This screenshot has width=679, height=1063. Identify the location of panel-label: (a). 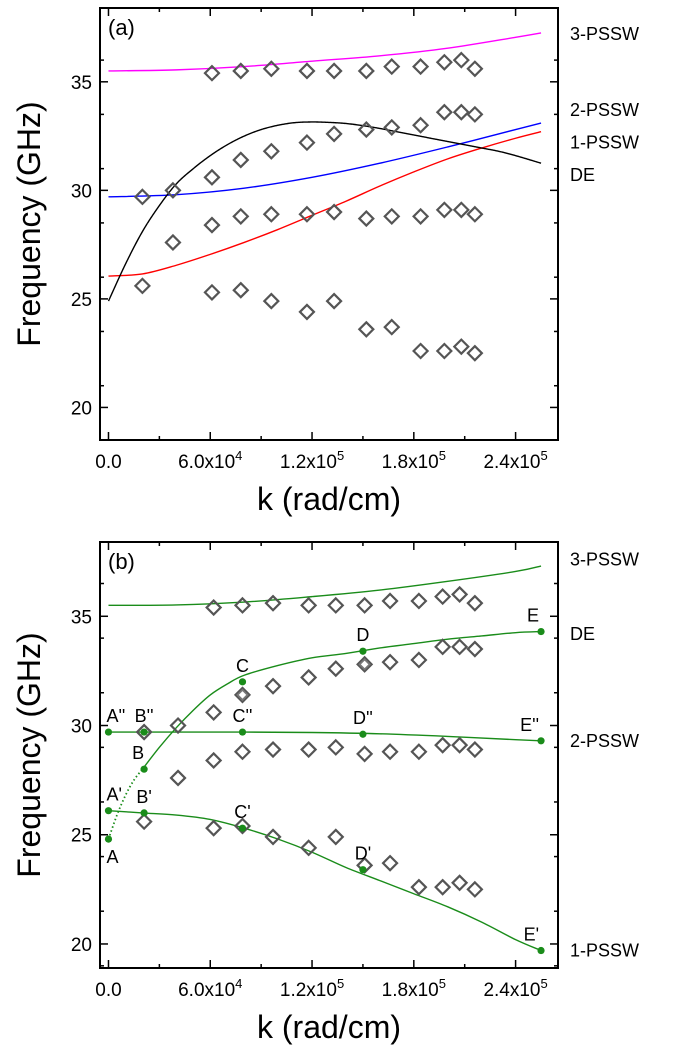
(121, 27).